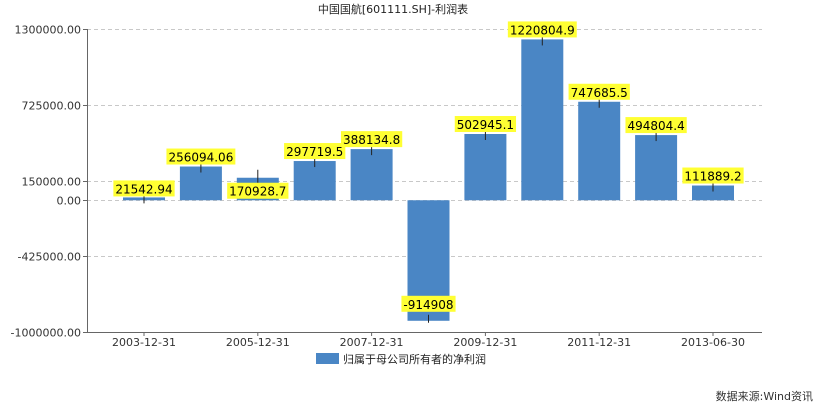 This screenshot has height=405, width=826. I want to click on y-tick-label: 150000.00, so click(52, 182).